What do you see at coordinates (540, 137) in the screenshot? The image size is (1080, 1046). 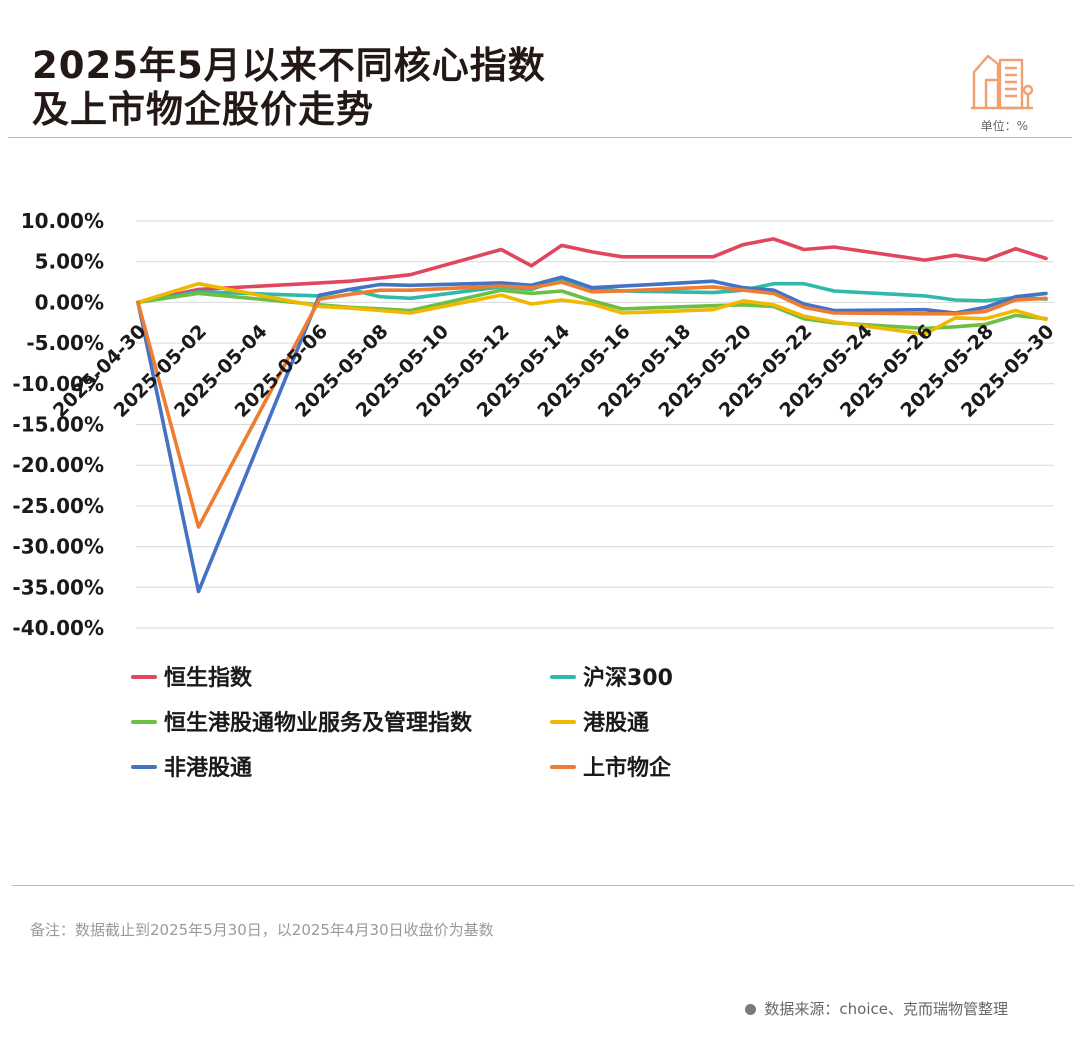 I see `header-divider` at bounding box center [540, 137].